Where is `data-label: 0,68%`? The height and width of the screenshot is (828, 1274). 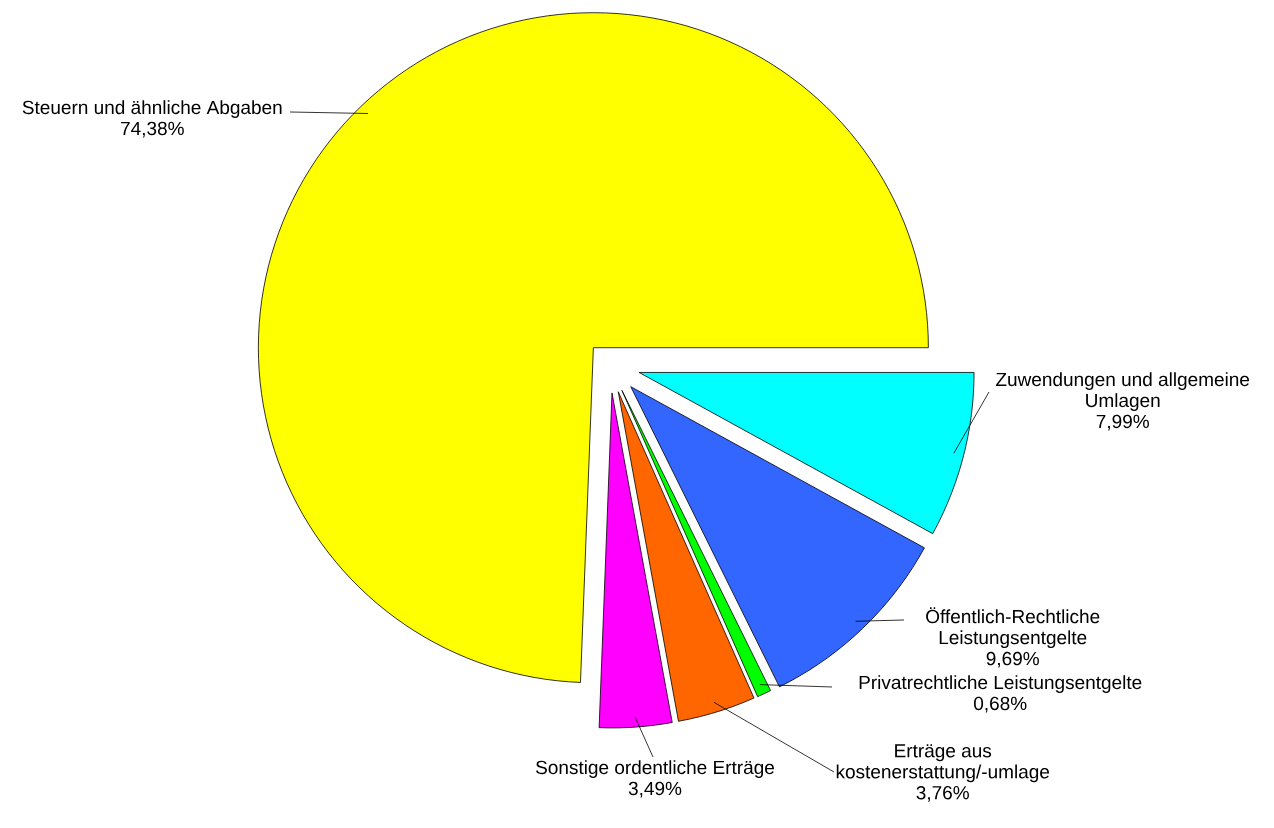 data-label: 0,68% is located at coordinates (1000, 704).